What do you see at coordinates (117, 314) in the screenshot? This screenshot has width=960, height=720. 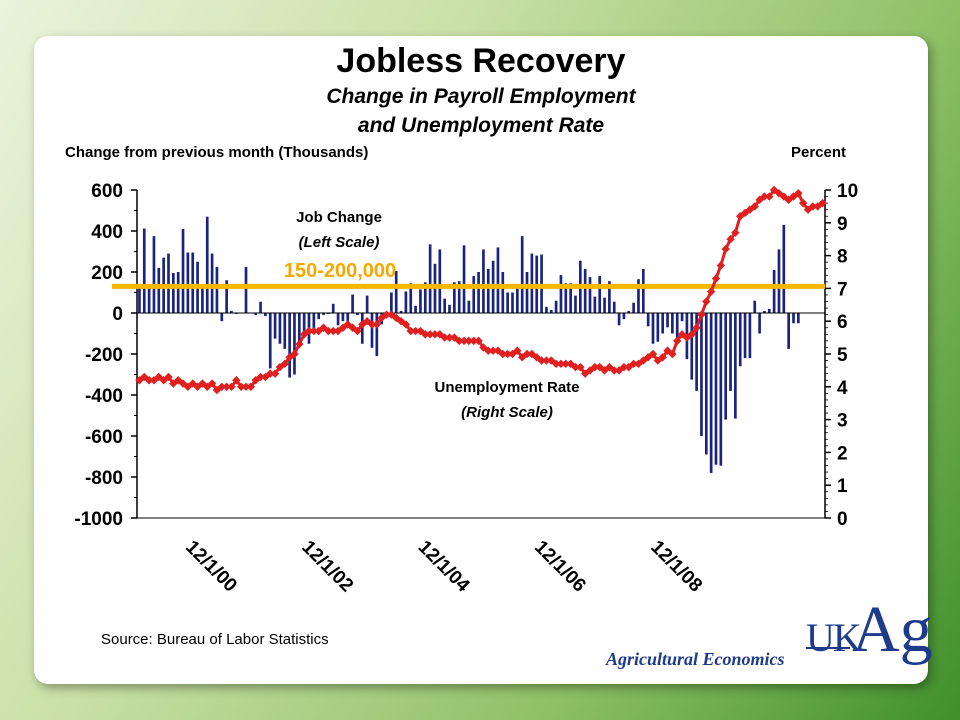 I see `left-tick-label: 0` at bounding box center [117, 314].